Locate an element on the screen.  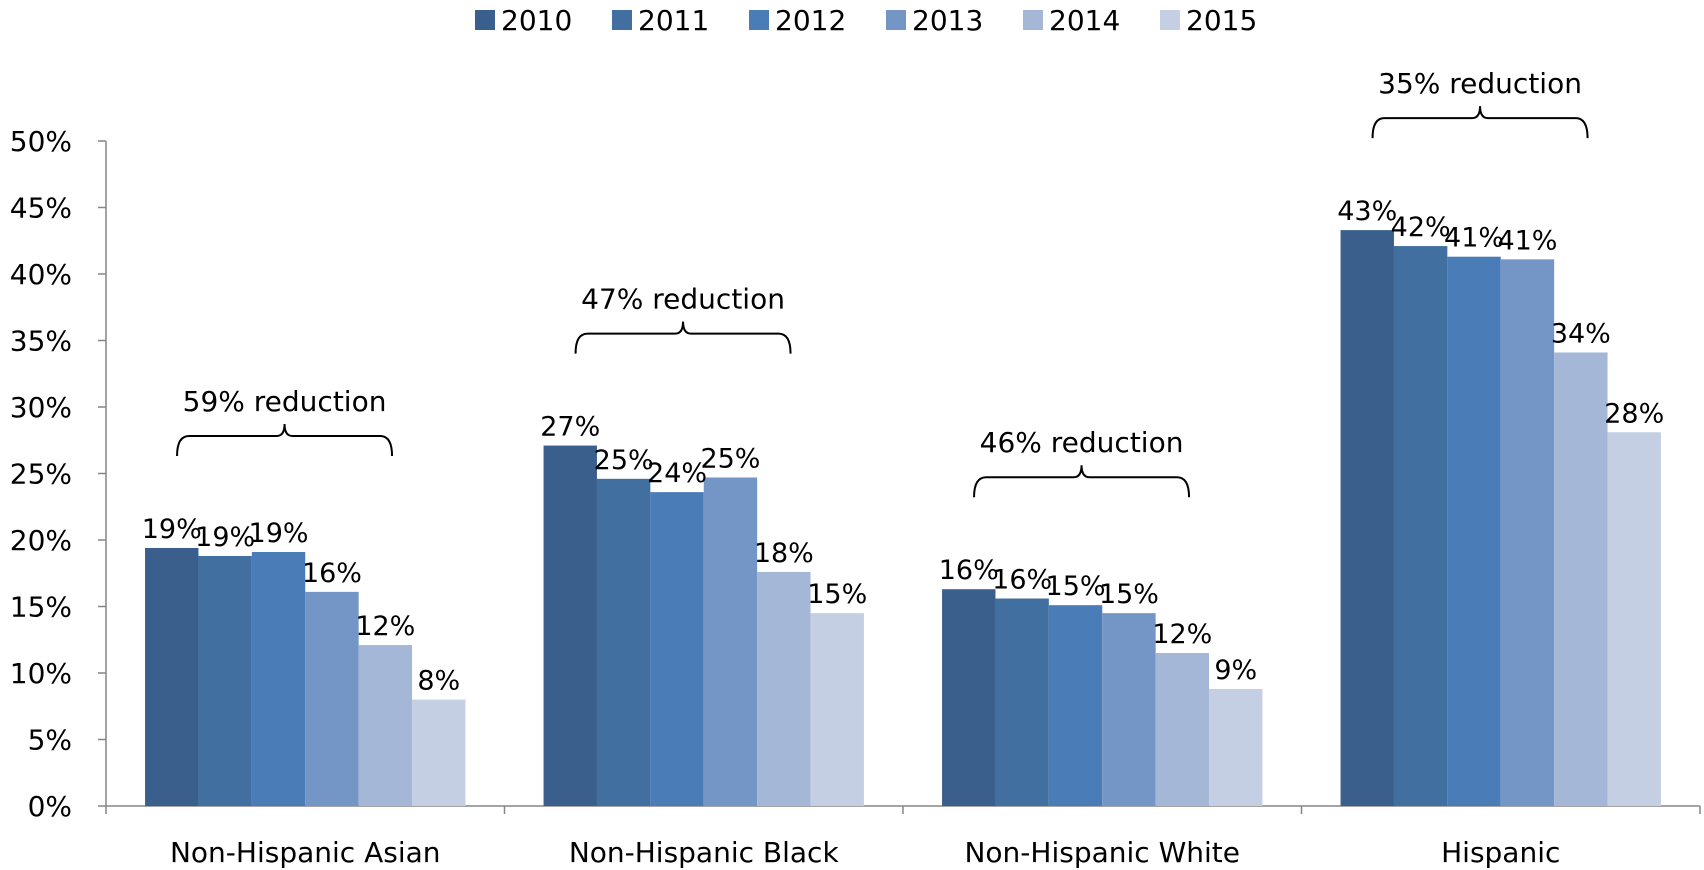
y-tick-label: 25% is located at coordinates (41, 474).